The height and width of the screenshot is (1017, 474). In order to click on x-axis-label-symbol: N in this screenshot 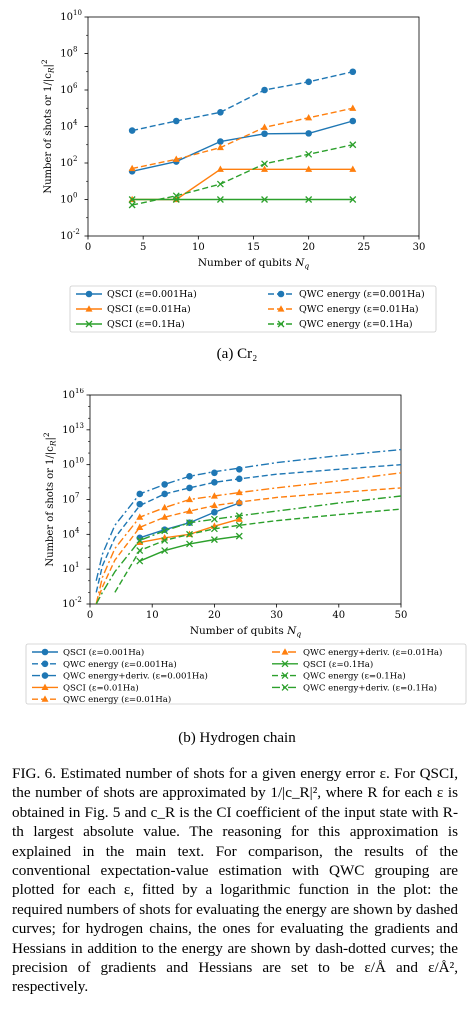, I will do `click(291, 631)`.